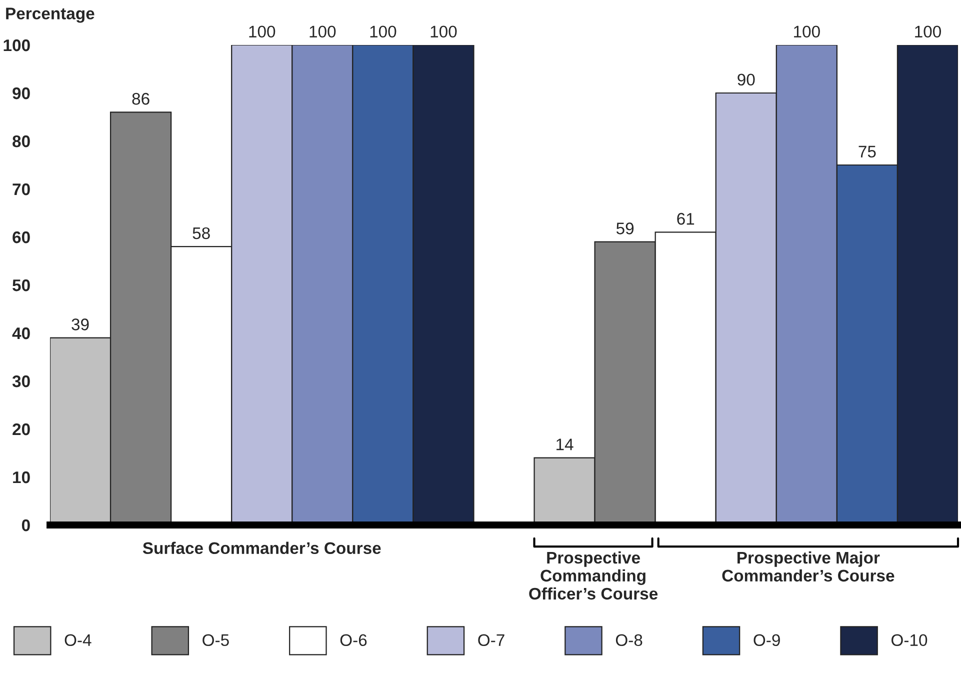  What do you see at coordinates (910, 640) in the screenshot?
I see `legend-label: O-10` at bounding box center [910, 640].